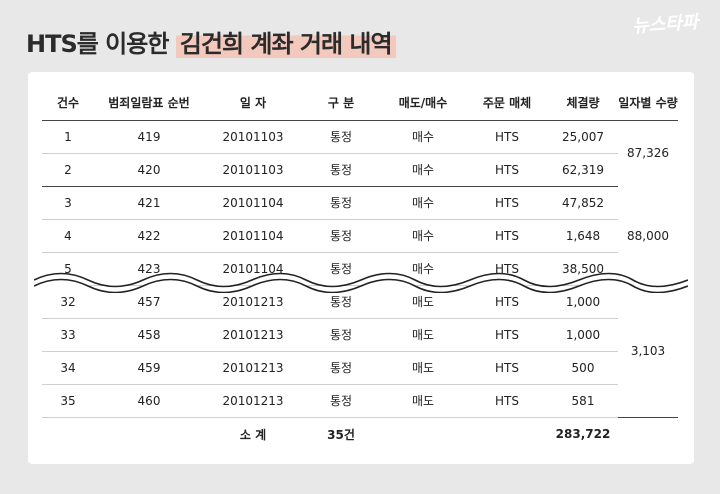 The image size is (720, 494). What do you see at coordinates (68, 269) in the screenshot?
I see `cell-no: 5` at bounding box center [68, 269].